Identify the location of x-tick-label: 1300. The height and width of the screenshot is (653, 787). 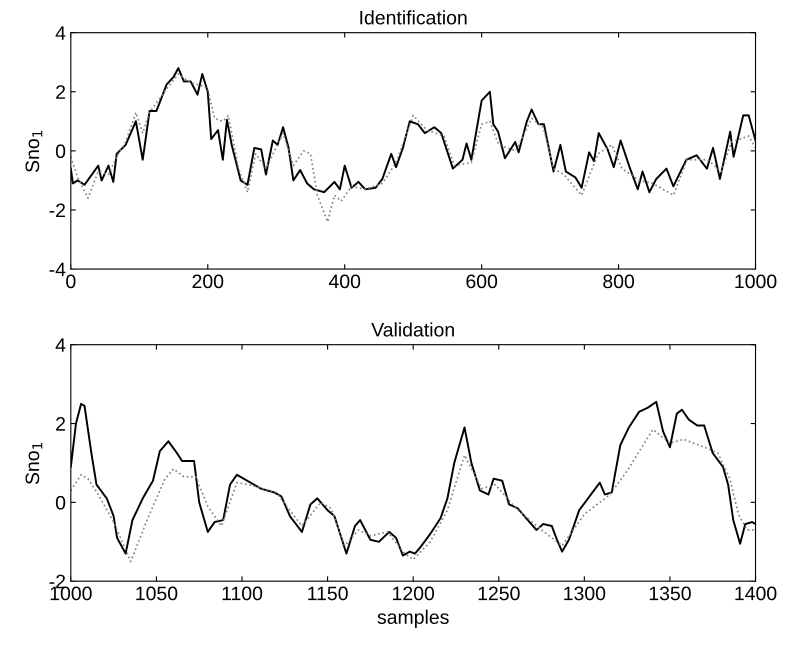
(585, 593).